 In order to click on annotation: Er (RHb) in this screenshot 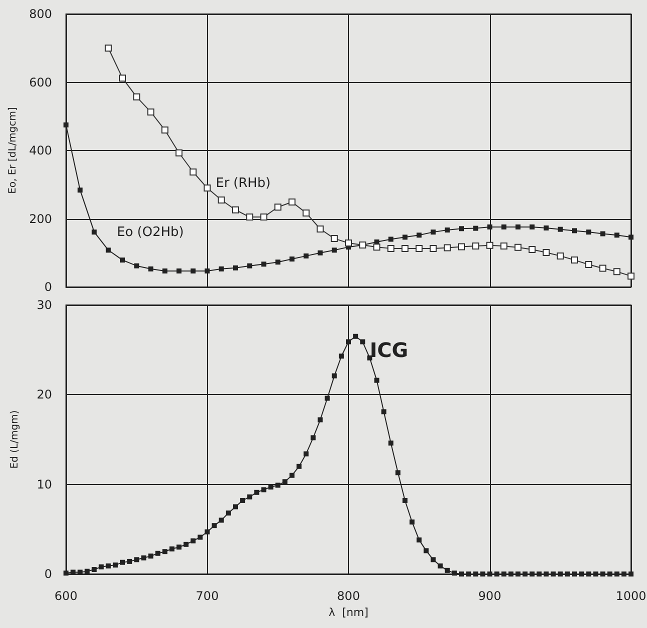, I will do `click(243, 183)`.